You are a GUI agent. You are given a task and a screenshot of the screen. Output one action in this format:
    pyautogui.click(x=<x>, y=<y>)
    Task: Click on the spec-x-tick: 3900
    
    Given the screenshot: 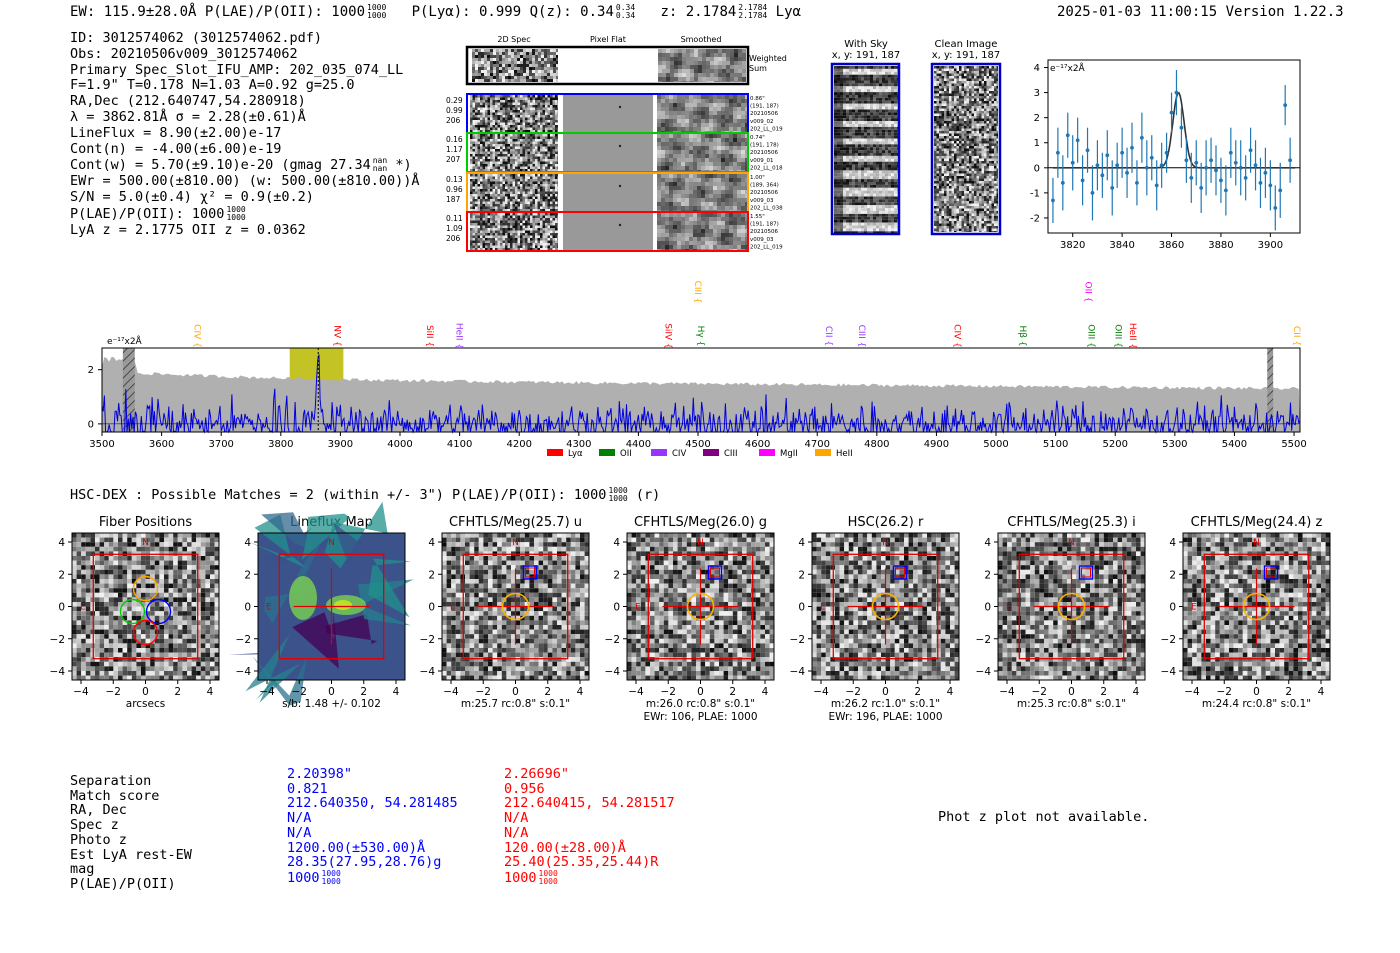 What is the action you would take?
    pyautogui.click(x=340, y=444)
    